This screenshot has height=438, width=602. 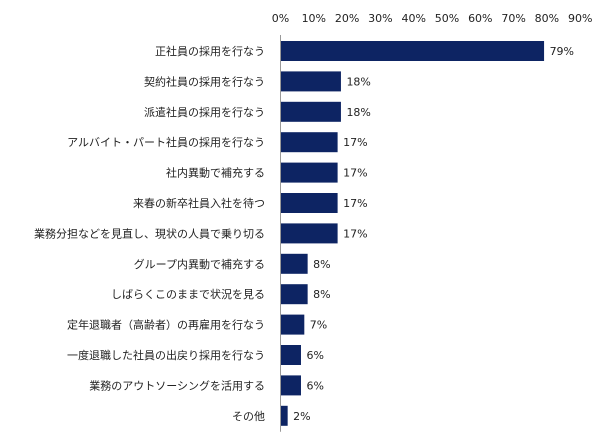 What do you see at coordinates (380, 18) in the screenshot?
I see `x-tick-label: 30%` at bounding box center [380, 18].